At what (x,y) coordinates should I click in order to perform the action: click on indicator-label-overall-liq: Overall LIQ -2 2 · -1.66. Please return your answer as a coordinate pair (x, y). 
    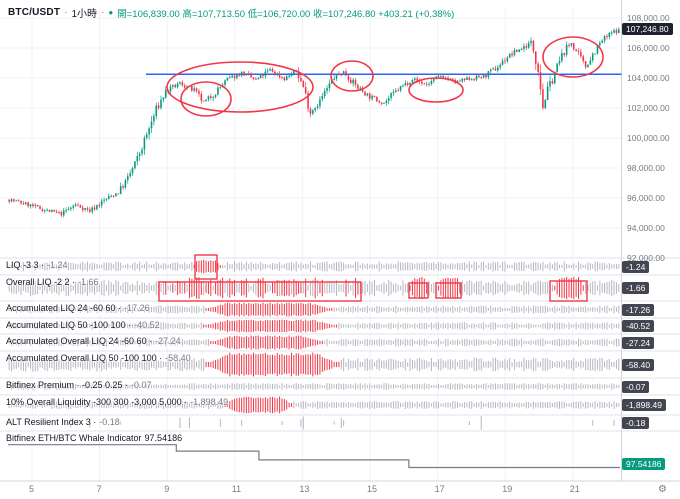
    Looking at the image, I should click on (52, 282).